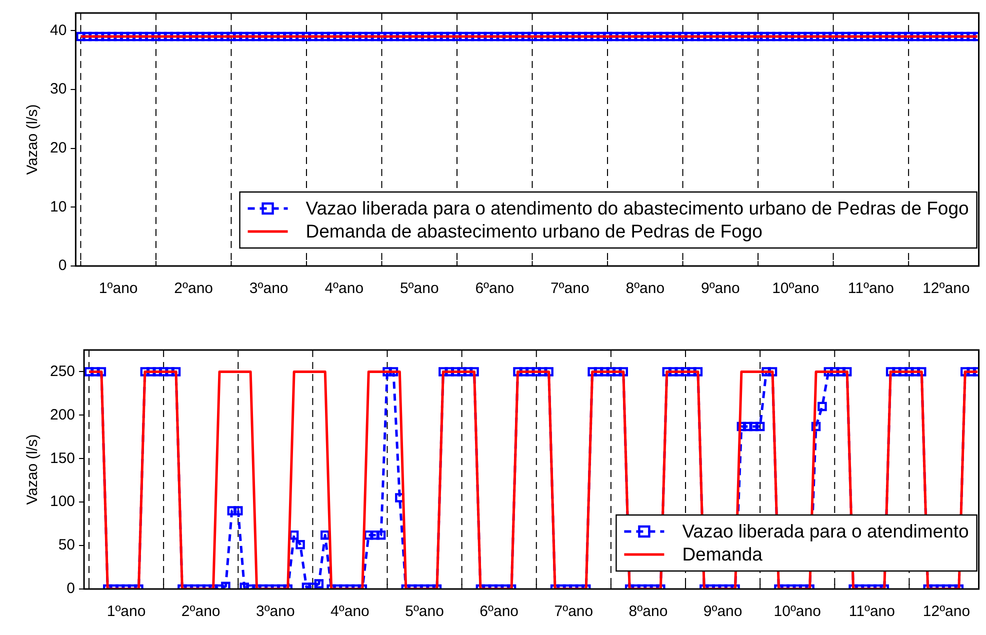 The height and width of the screenshot is (635, 986). What do you see at coordinates (723, 554) in the screenshot?
I see `legend-label: Demanda` at bounding box center [723, 554].